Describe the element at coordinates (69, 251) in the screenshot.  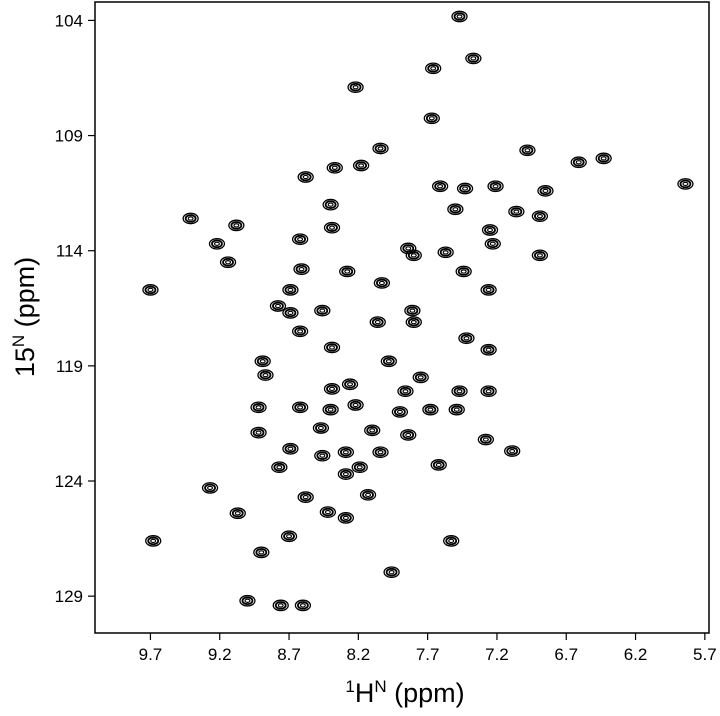
I see `y-tick-label: 114` at that location.